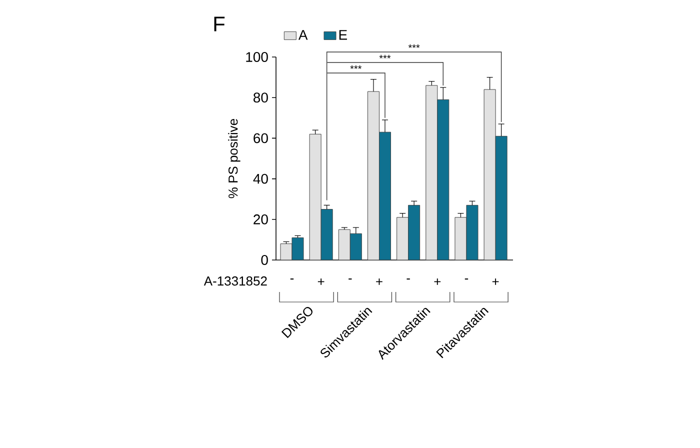  Describe the element at coordinates (219, 24) in the screenshot. I see `chart-title: F` at that location.